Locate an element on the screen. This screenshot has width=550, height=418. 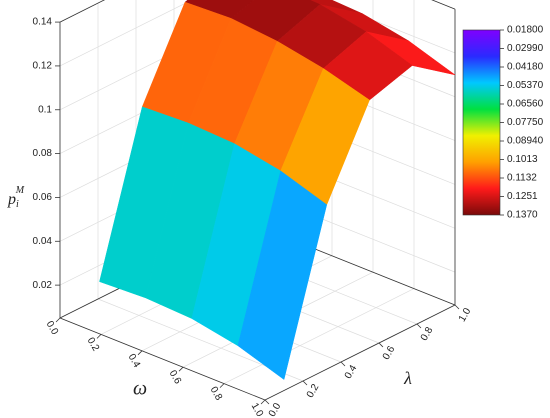
z-tick-label: 0.08 is located at coordinates (43, 153).